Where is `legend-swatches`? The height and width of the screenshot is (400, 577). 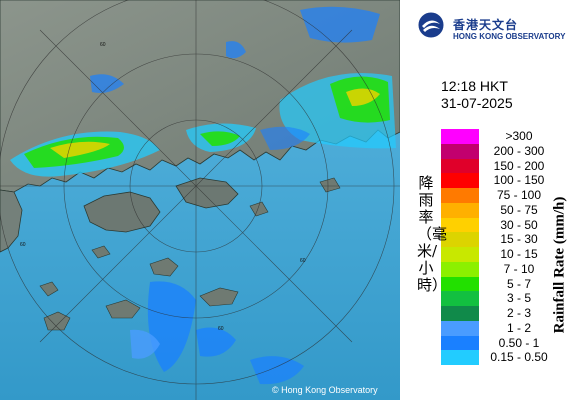 legend-swatches is located at coordinates (461, 247).